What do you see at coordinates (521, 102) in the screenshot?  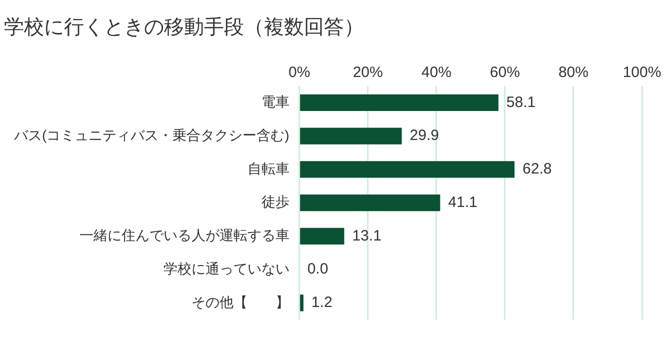 I see `data-label: 58.1` at bounding box center [521, 102].